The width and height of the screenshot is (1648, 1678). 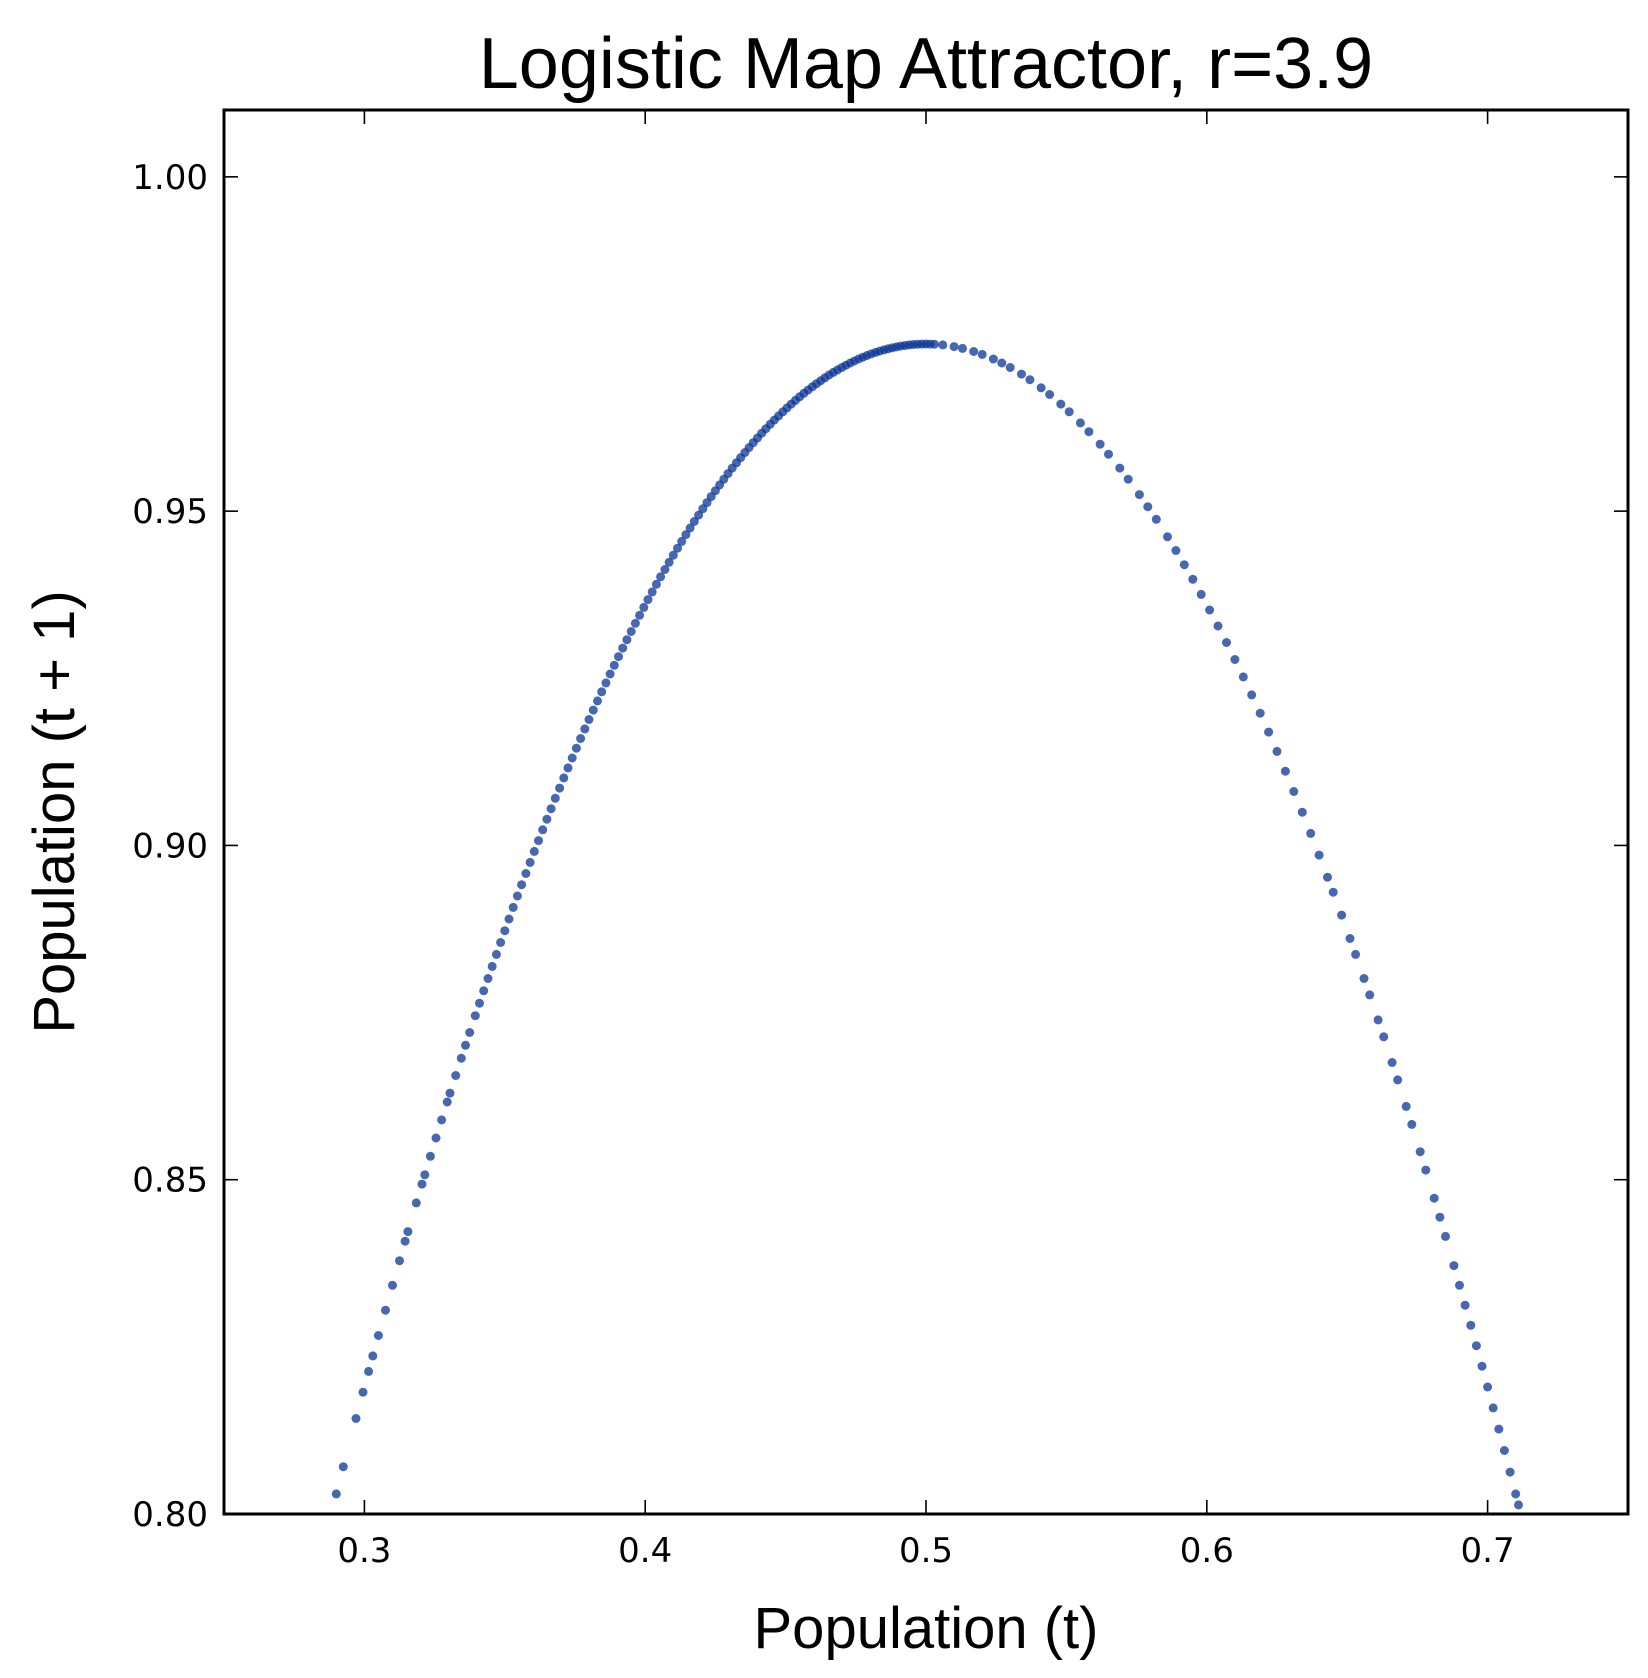 I want to click on x-axis-label: Population (t), so click(x=926, y=1628).